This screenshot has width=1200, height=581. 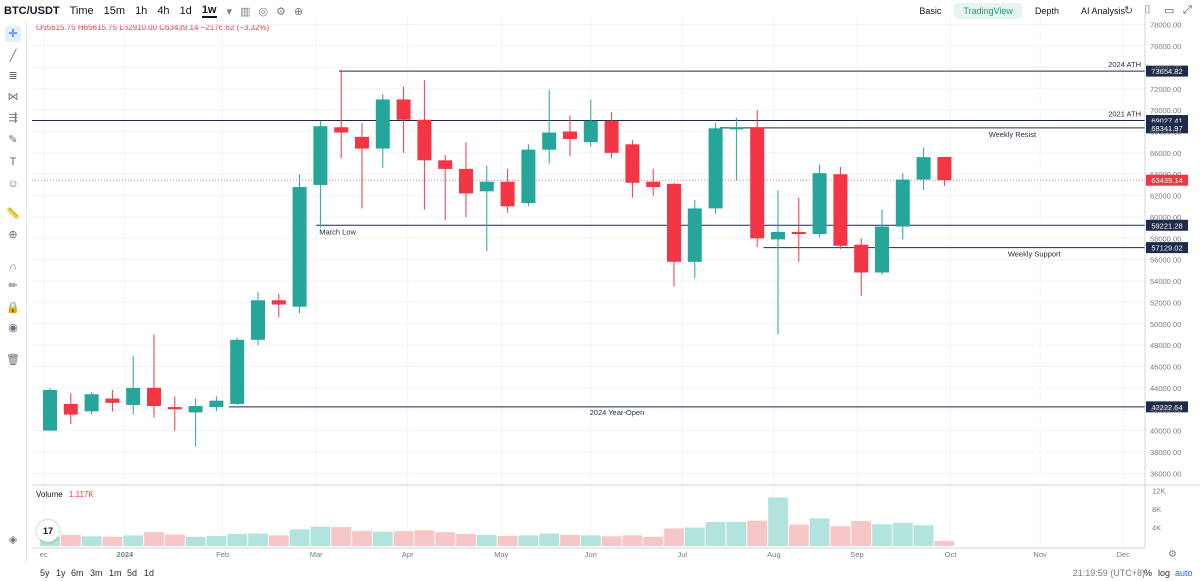 What do you see at coordinates (48, 531) in the screenshot?
I see `tradingview-logo: 17` at bounding box center [48, 531].